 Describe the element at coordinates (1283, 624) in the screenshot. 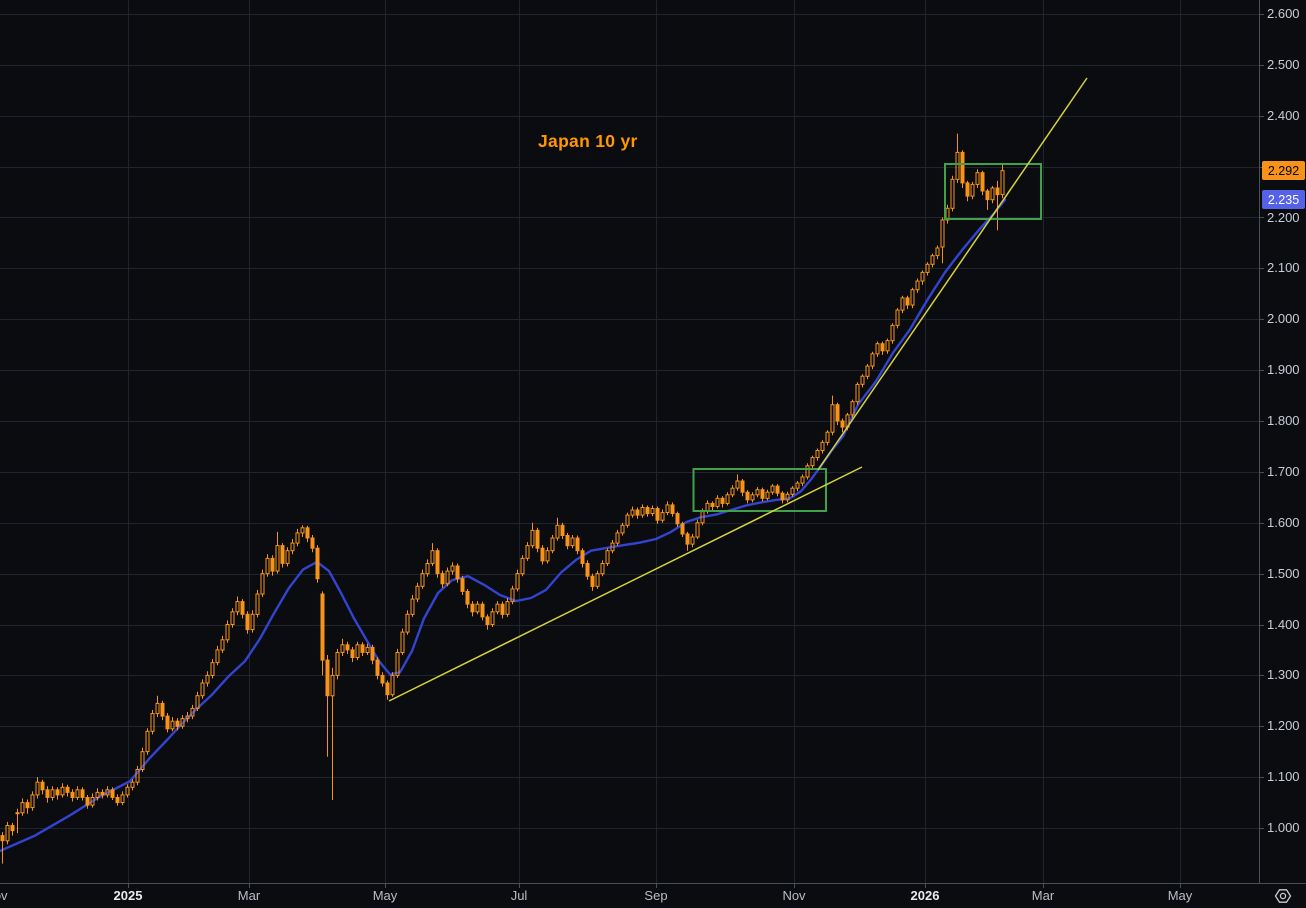

I see `price-axis-label: 1.400` at that location.